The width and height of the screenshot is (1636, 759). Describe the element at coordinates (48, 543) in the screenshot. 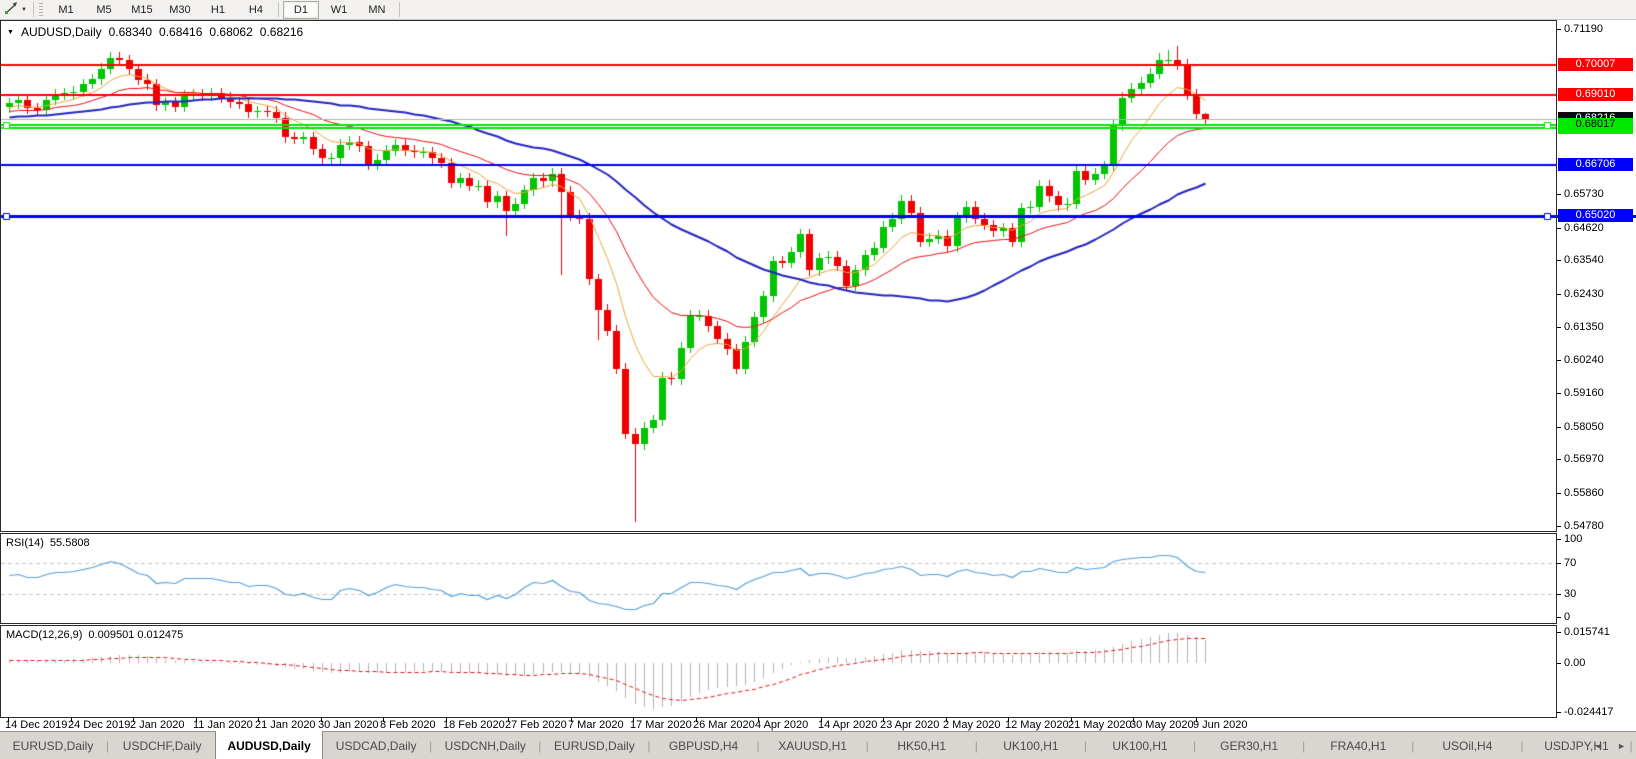

I see `rsi-label: RSI(14) 55.5808` at that location.